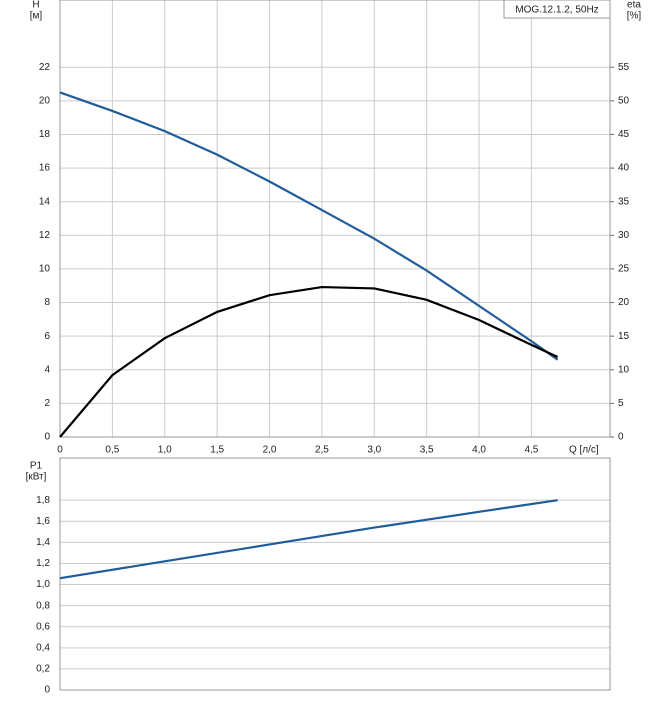  Describe the element at coordinates (165, 450) in the screenshot. I see `x-tick-label: 1,0` at that location.